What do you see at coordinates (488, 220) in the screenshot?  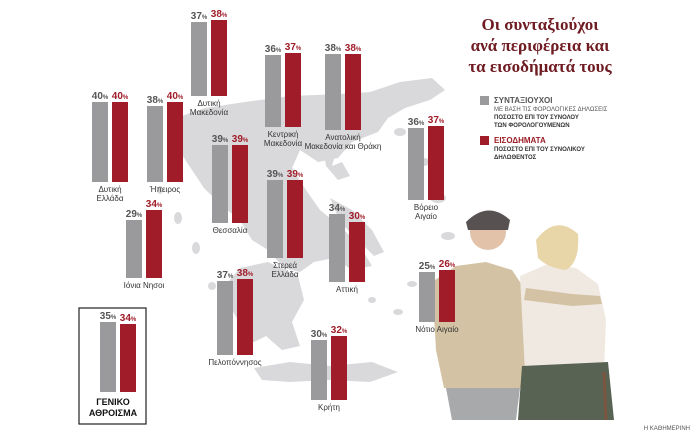 I see `man-cap-icon` at bounding box center [488, 220].